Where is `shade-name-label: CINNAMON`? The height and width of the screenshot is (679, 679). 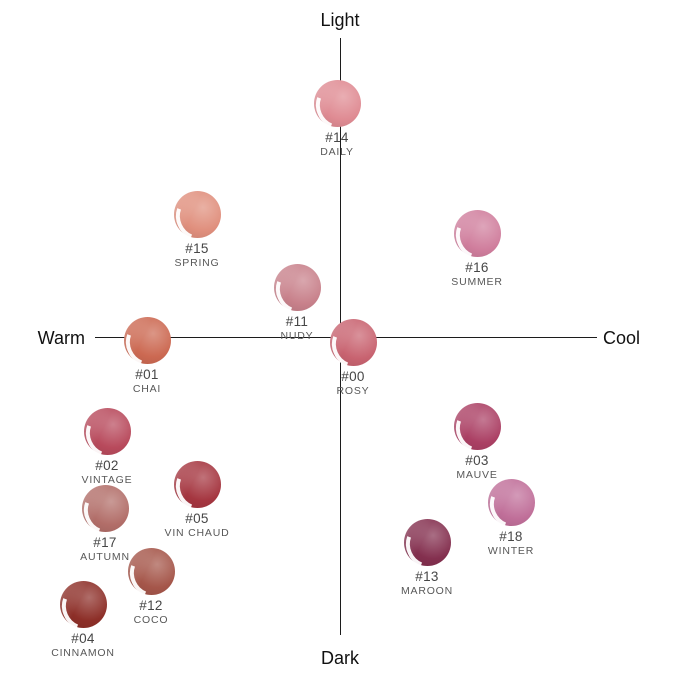 shade-name-label: CINNAMON is located at coordinates (83, 653).